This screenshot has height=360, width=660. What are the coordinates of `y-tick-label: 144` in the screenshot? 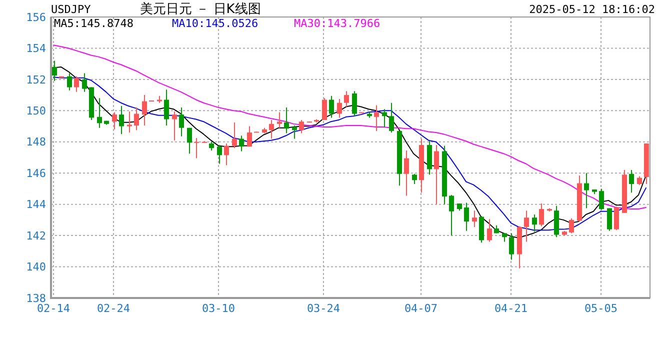 It's located at (36, 205).